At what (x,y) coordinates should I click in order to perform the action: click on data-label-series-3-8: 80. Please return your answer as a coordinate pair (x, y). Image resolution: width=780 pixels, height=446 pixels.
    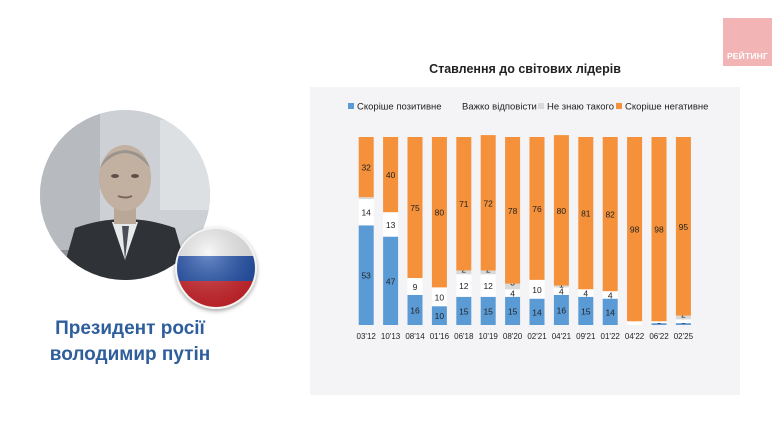
    Looking at the image, I should click on (562, 211).